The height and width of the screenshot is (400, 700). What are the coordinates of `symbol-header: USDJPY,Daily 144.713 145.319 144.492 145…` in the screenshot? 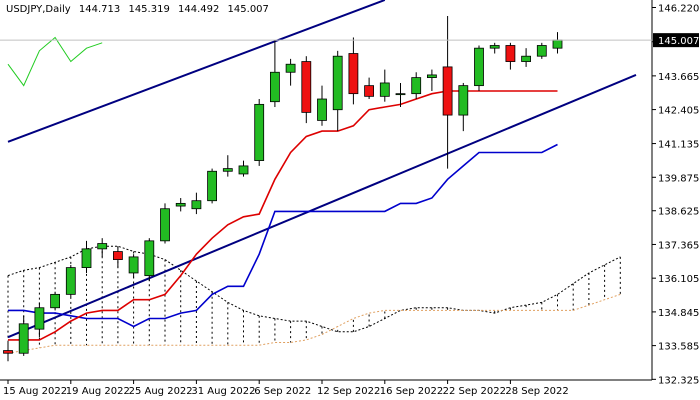 It's located at (140, 9).